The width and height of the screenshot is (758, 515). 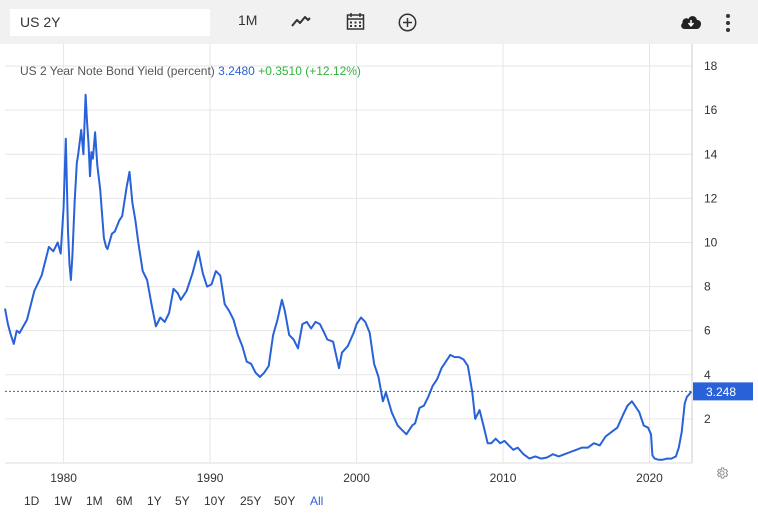 What do you see at coordinates (356, 478) in the screenshot?
I see `x-tick-label: 2000` at bounding box center [356, 478].